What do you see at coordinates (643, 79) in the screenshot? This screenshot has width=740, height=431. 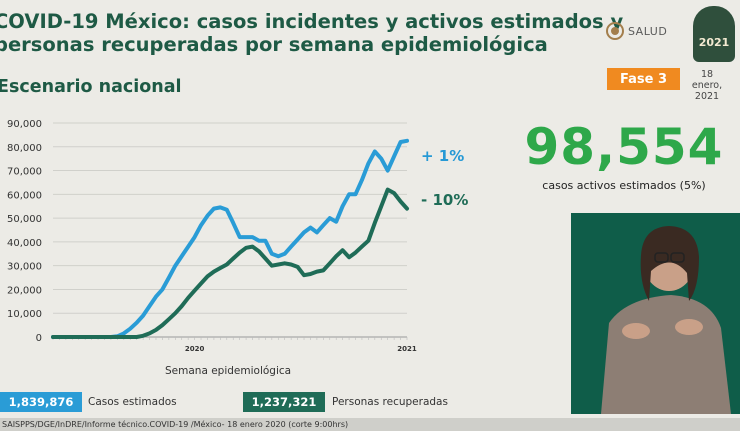 I see `phase-badge: Fase 3` at bounding box center [643, 79].